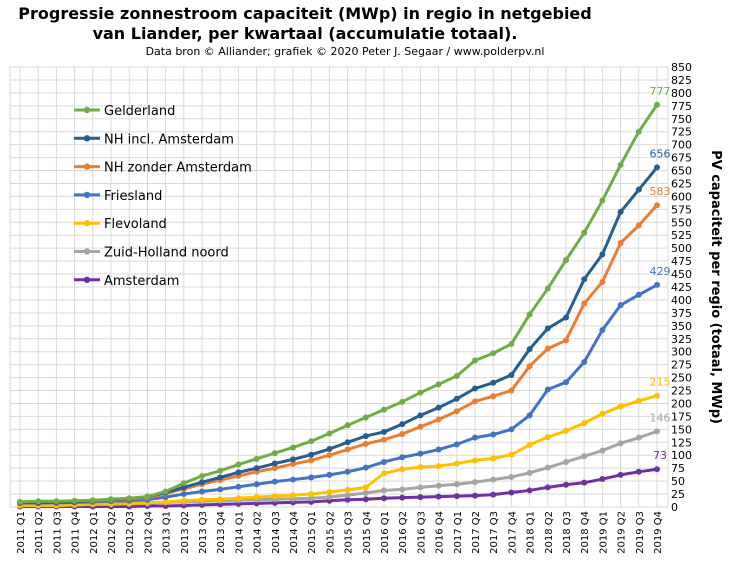  I want to click on y-tick-label: 800, so click(681, 93).